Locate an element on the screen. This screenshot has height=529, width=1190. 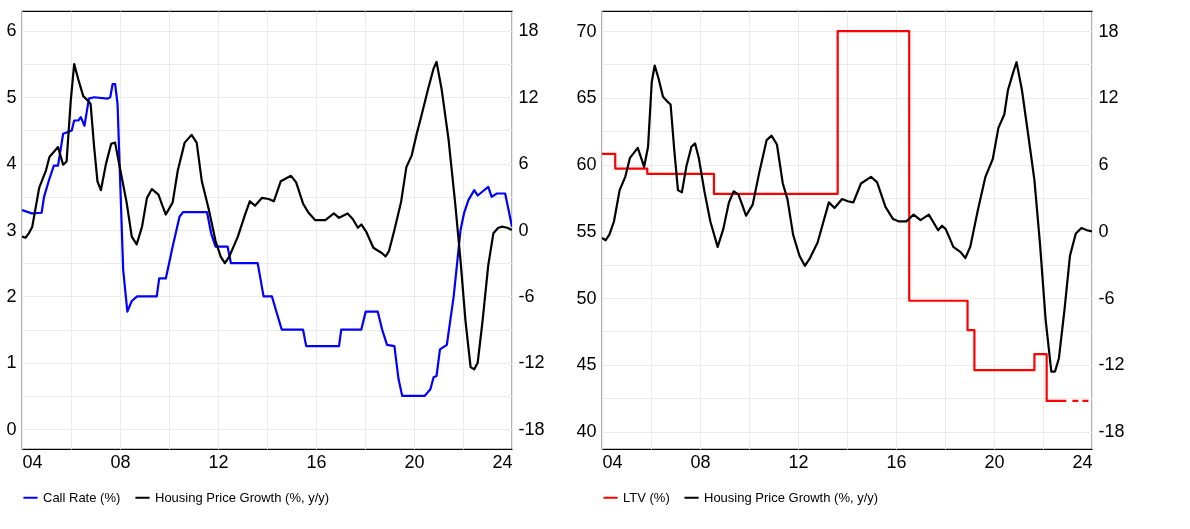
y-tick-label: 45 is located at coordinates (586, 364).